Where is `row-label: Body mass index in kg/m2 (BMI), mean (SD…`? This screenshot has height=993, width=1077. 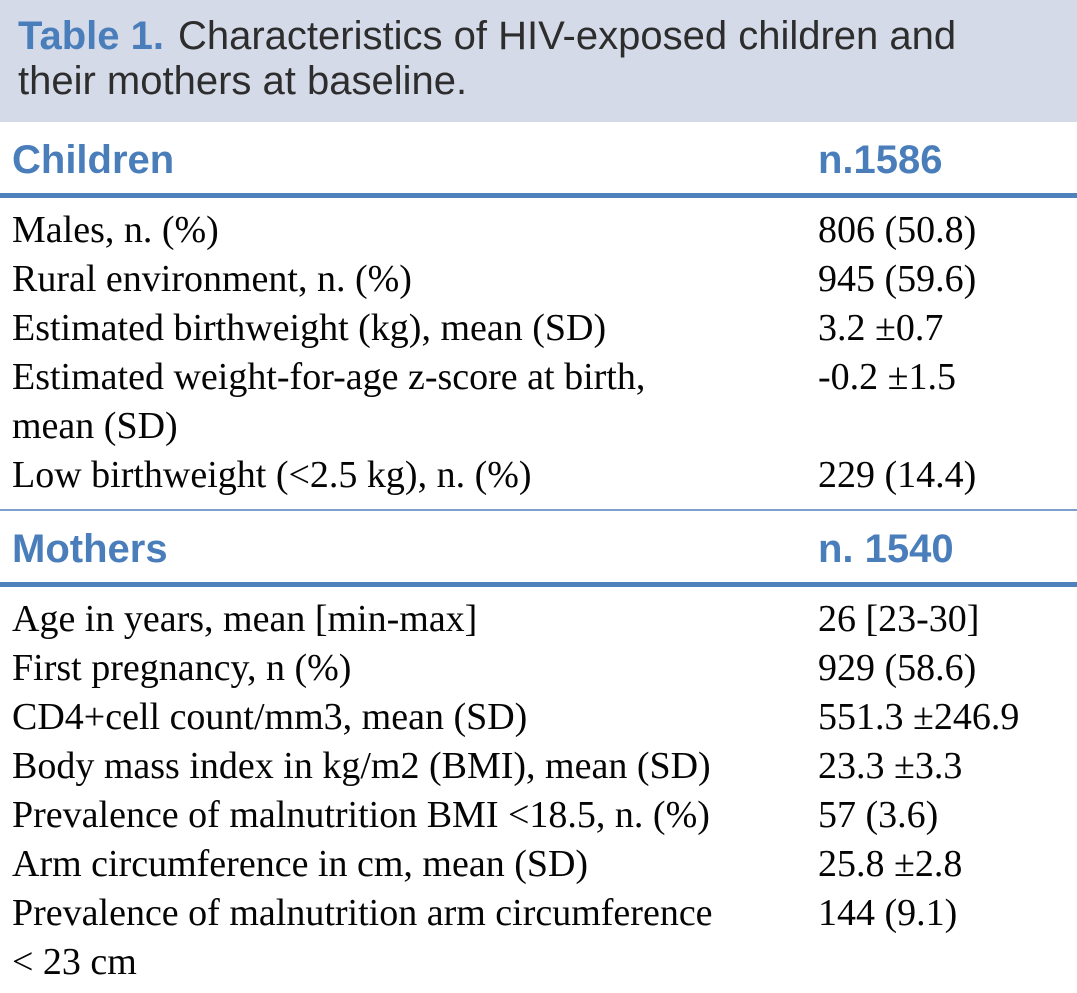
row-label: Body mass index in kg/m2 (BMI), mean (SD… is located at coordinates (361, 766).